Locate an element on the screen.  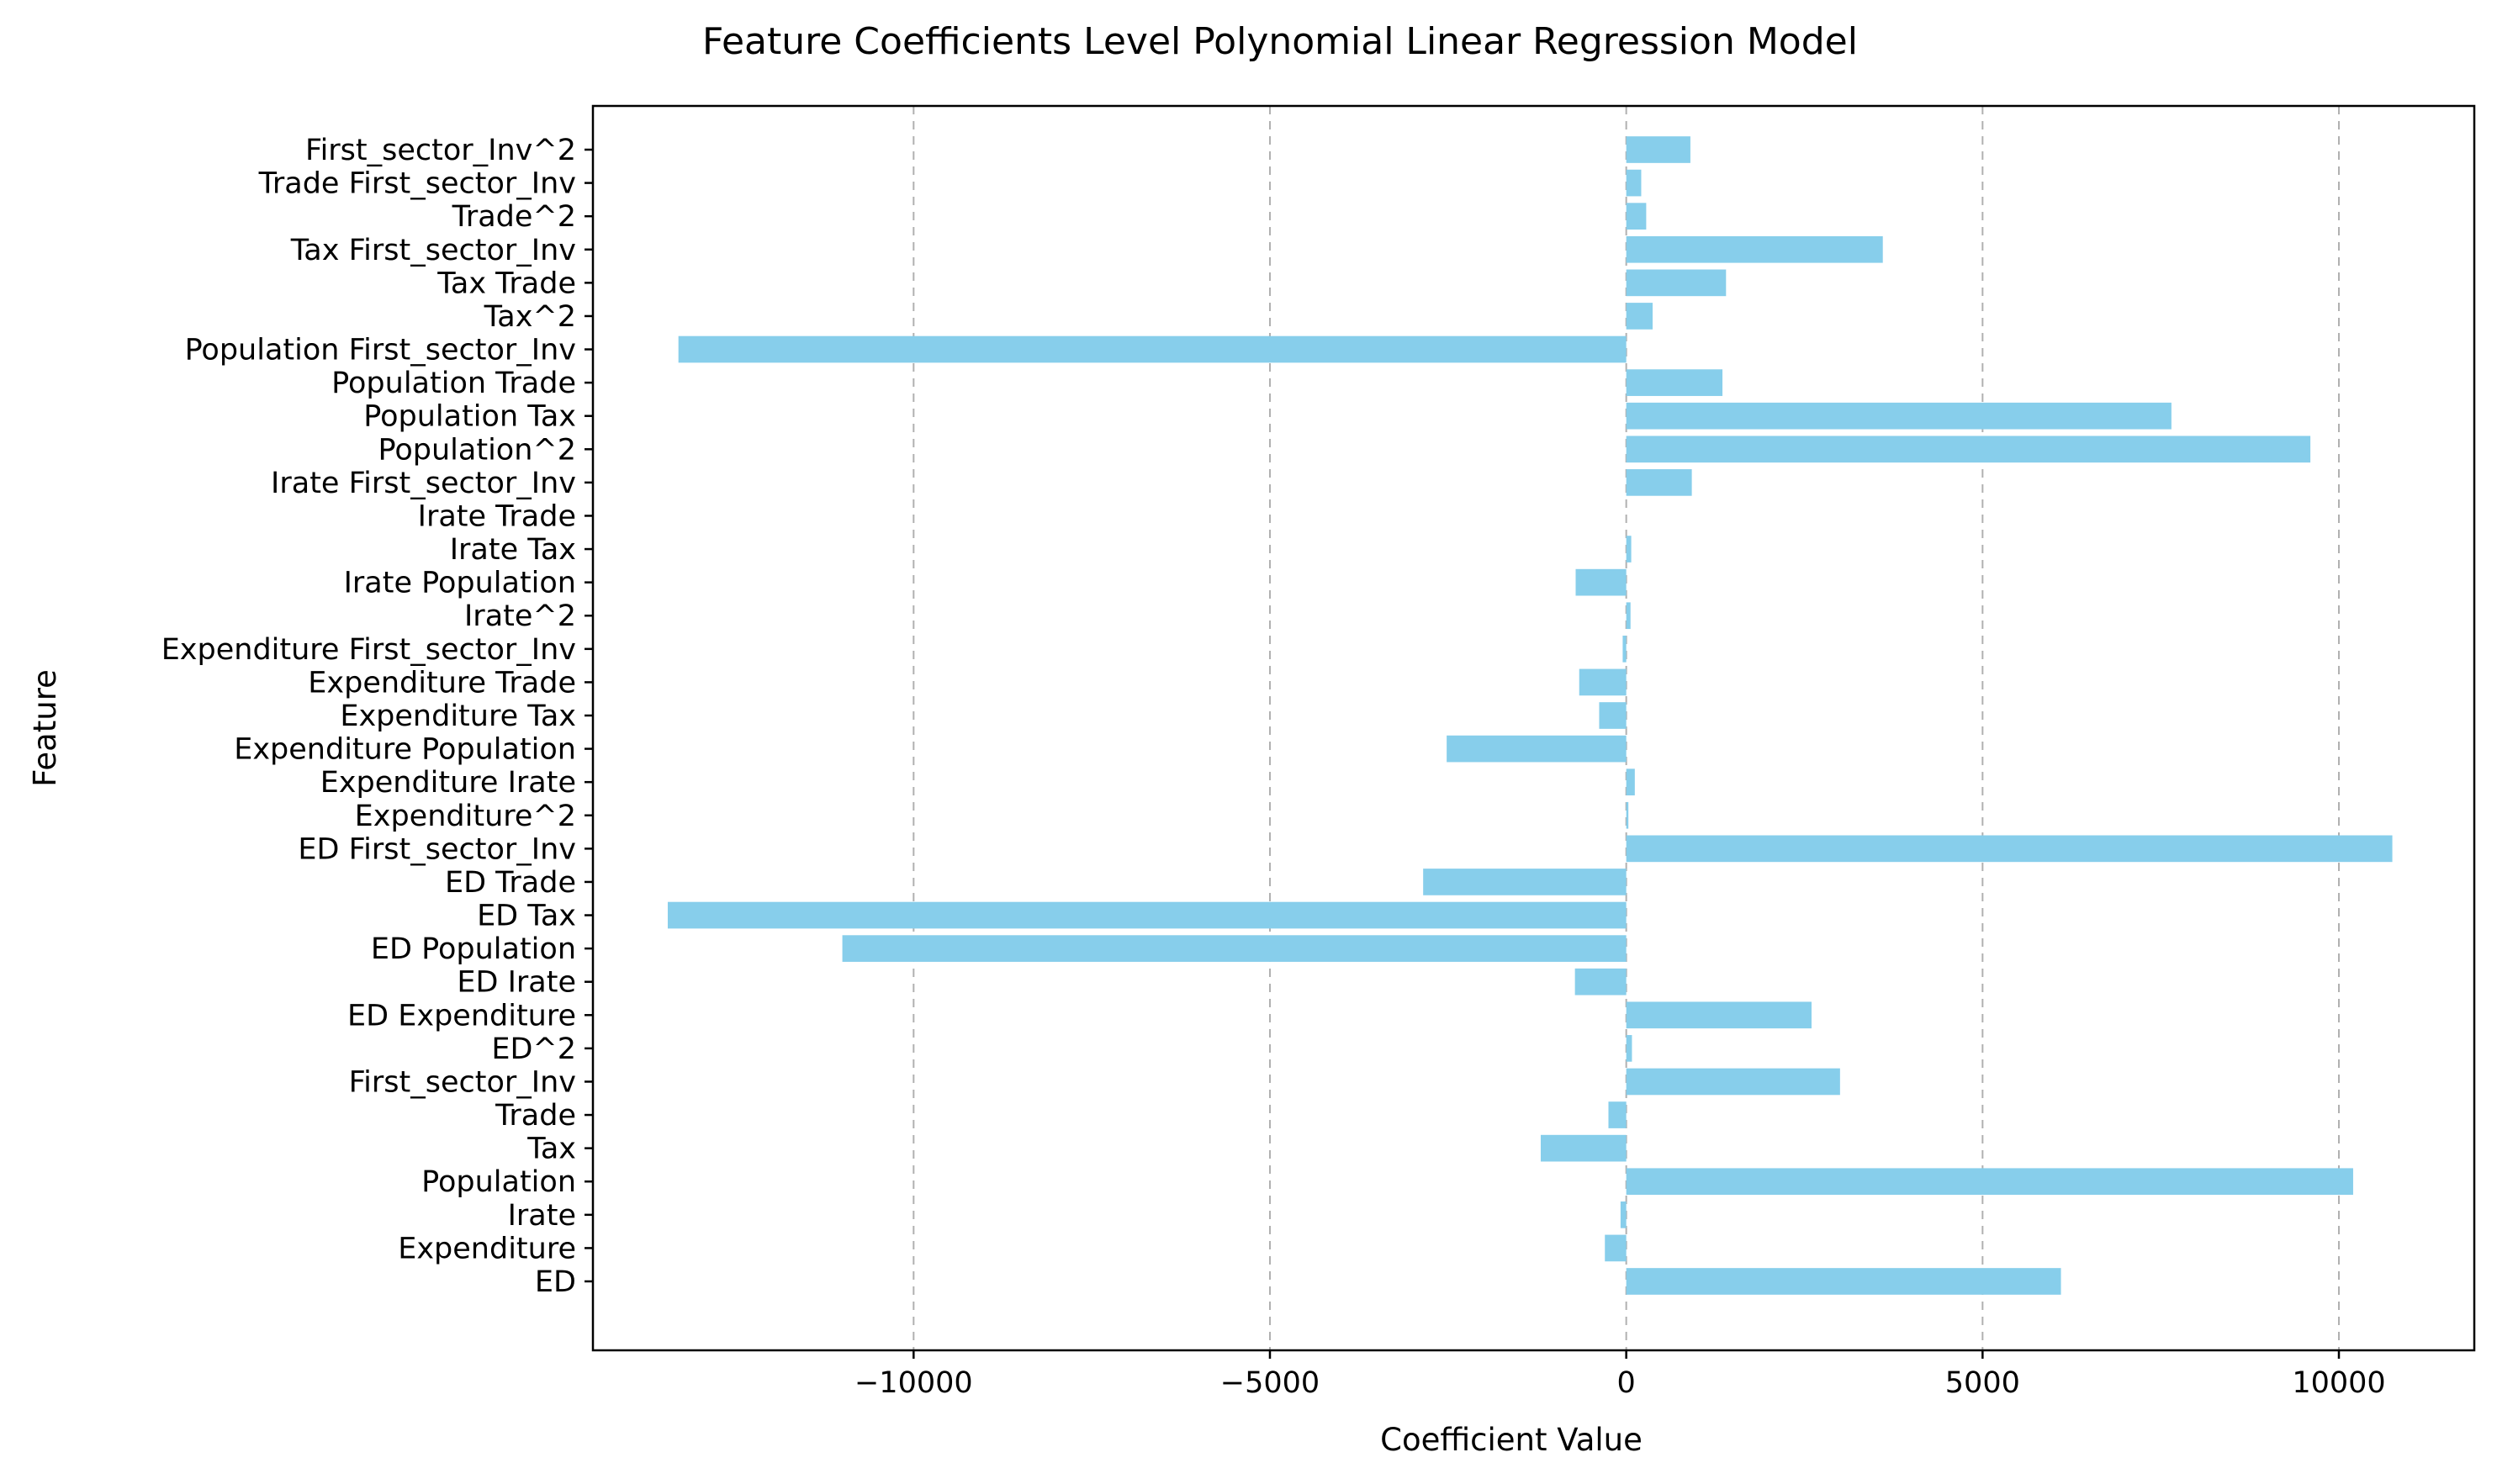
y-tick-label: Population Trade is located at coordinates (453, 383).